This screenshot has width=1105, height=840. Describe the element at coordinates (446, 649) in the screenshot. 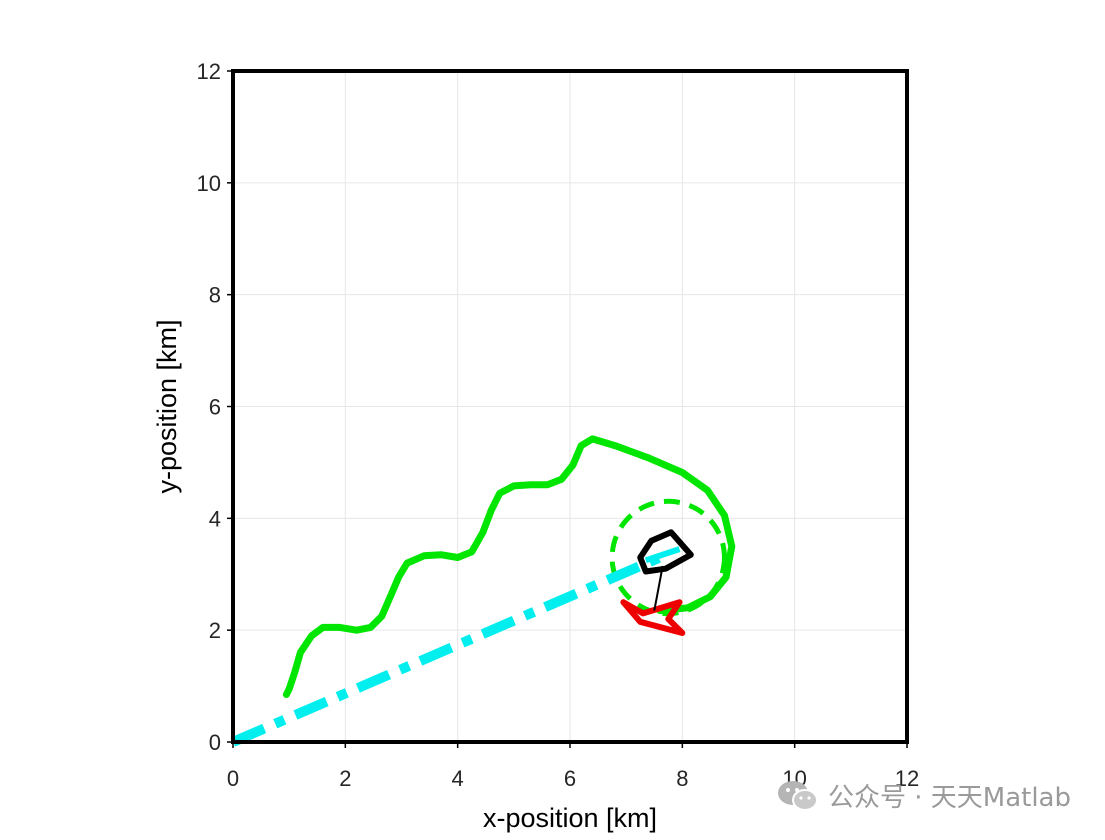

I see `dash-dot-line-series` at that location.